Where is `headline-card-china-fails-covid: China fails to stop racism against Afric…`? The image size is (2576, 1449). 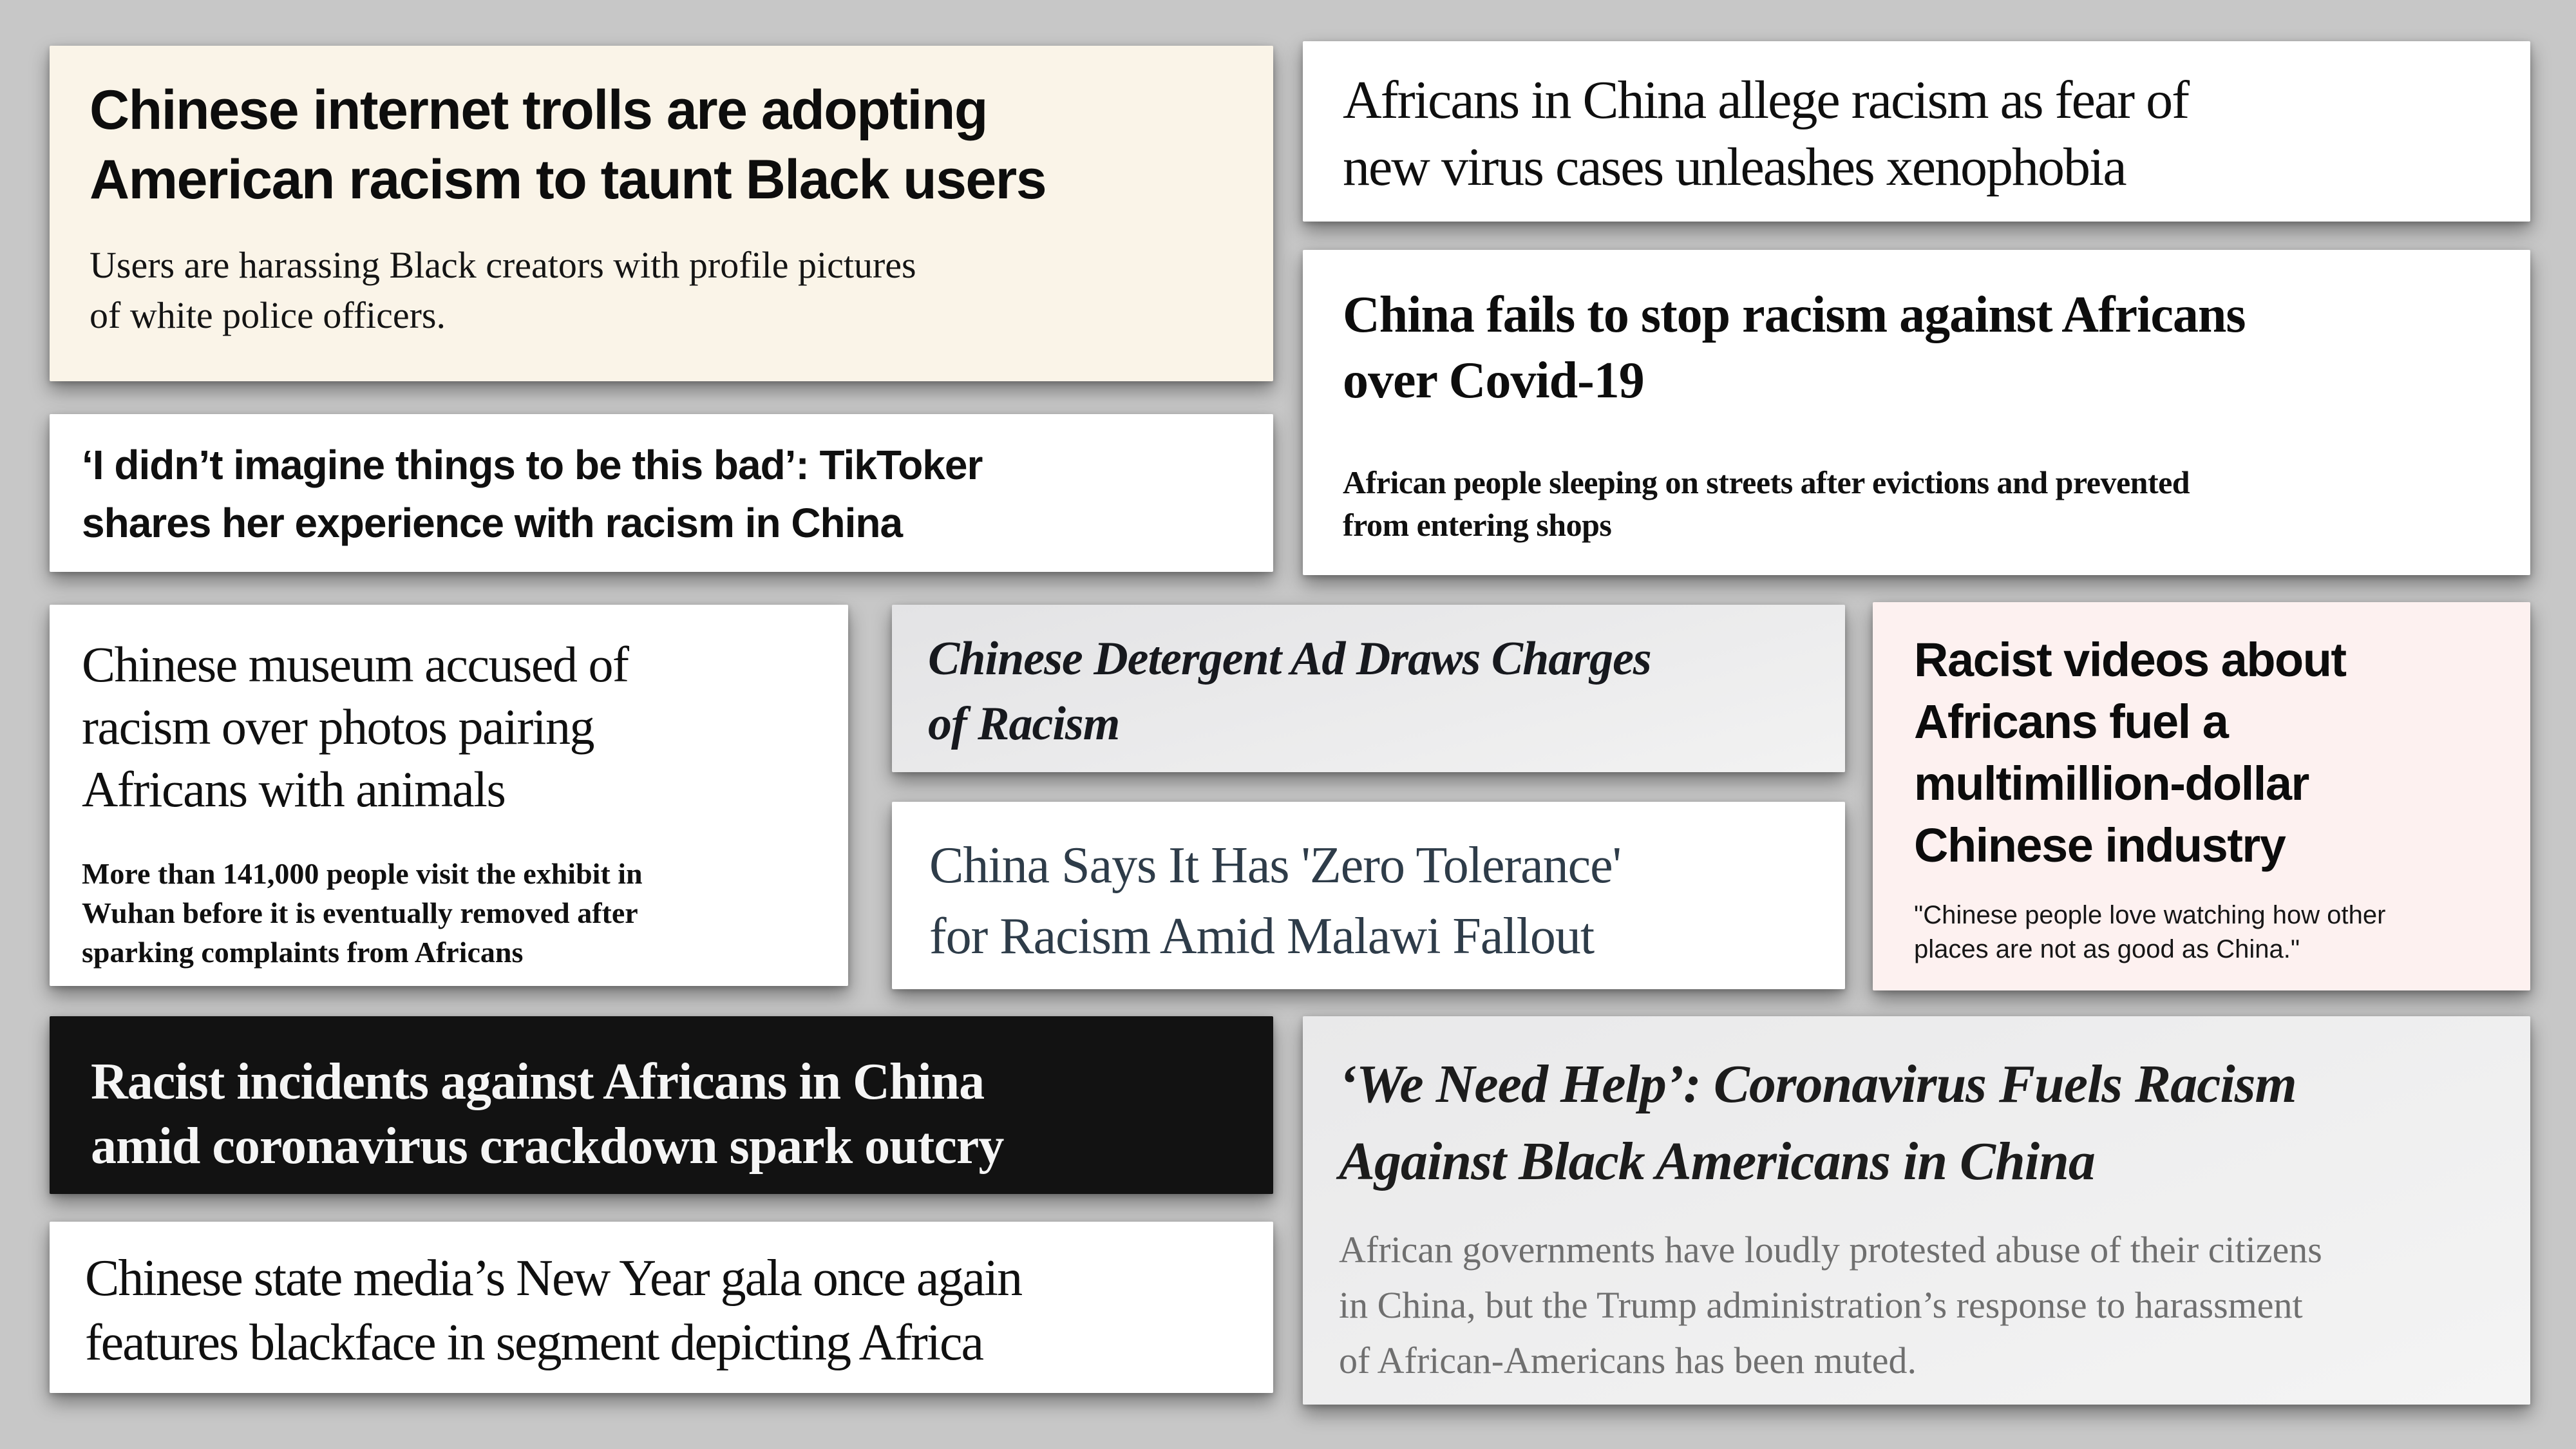 headline-card-china-fails-covid: China fails to stop racism against Afric… is located at coordinates (1917, 413).